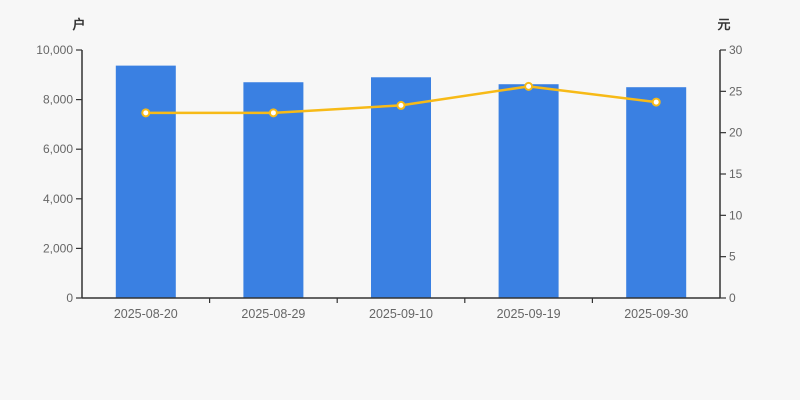 The height and width of the screenshot is (400, 800). Describe the element at coordinates (732, 298) in the screenshot. I see `right-axis-tick-label: 0` at that location.